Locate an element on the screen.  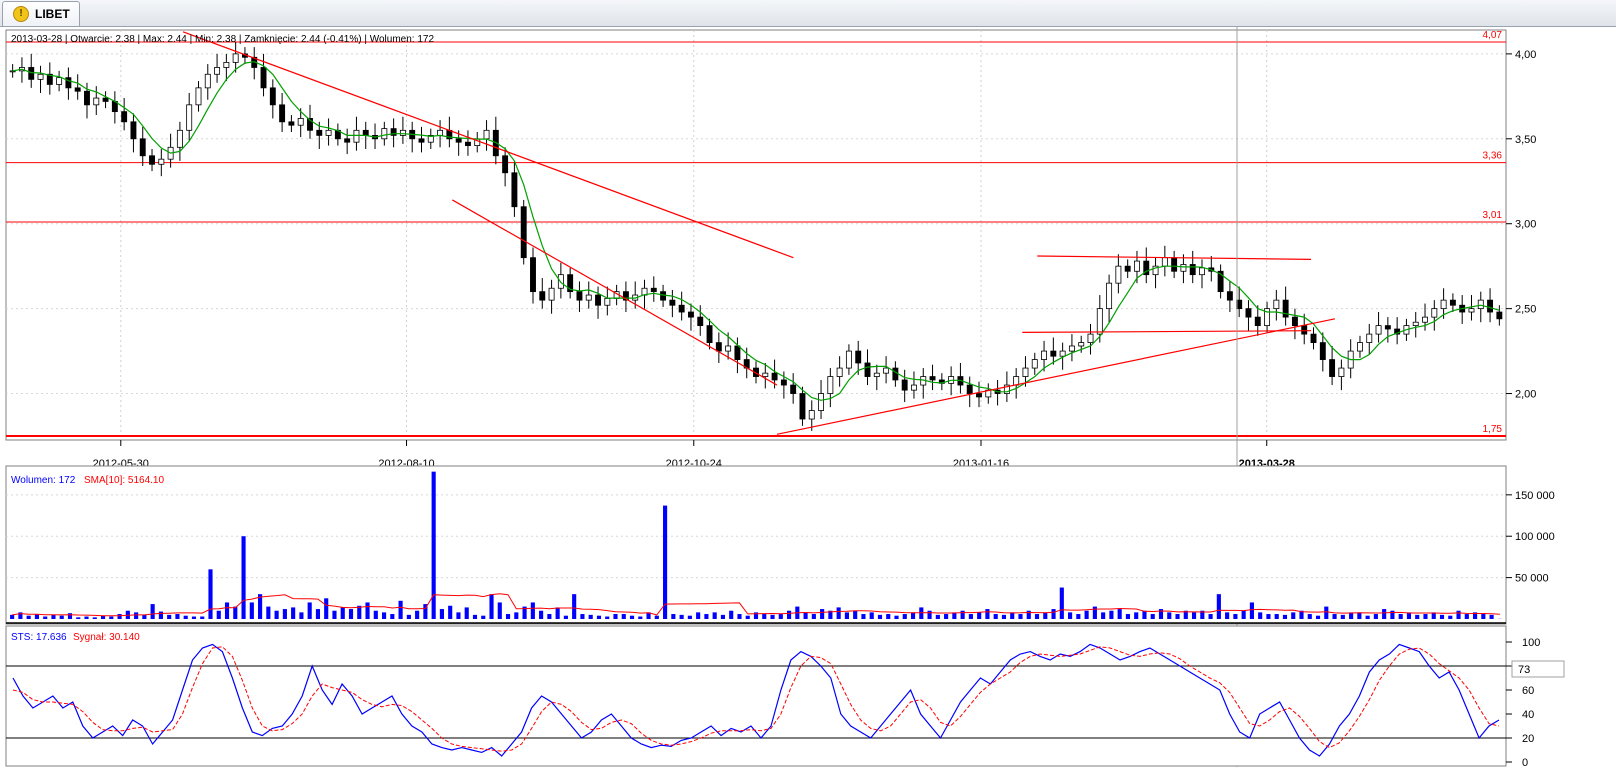
volume-legend: Wolumen: 172 is located at coordinates (43, 480).